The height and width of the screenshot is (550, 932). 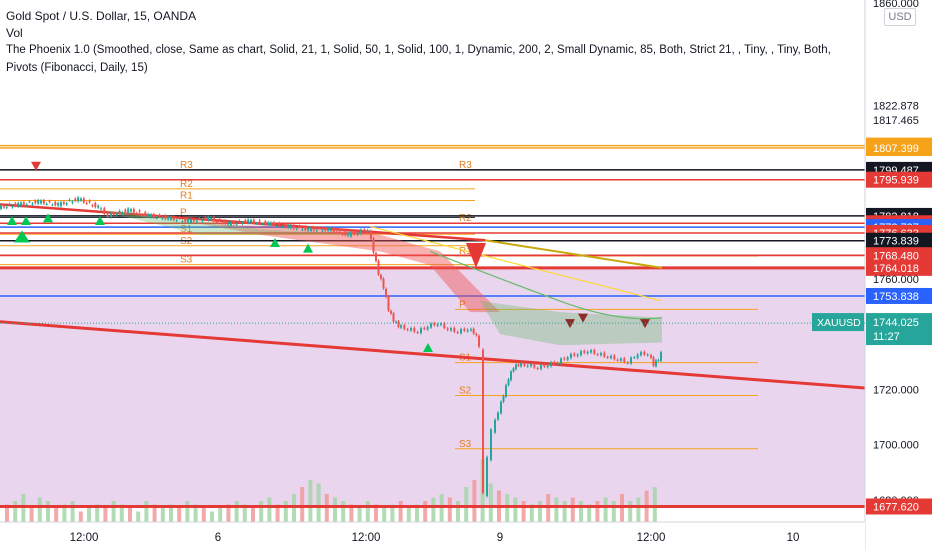 What do you see at coordinates (896, 242) in the screenshot?
I see `price-tick: 1773.839` at bounding box center [896, 242].